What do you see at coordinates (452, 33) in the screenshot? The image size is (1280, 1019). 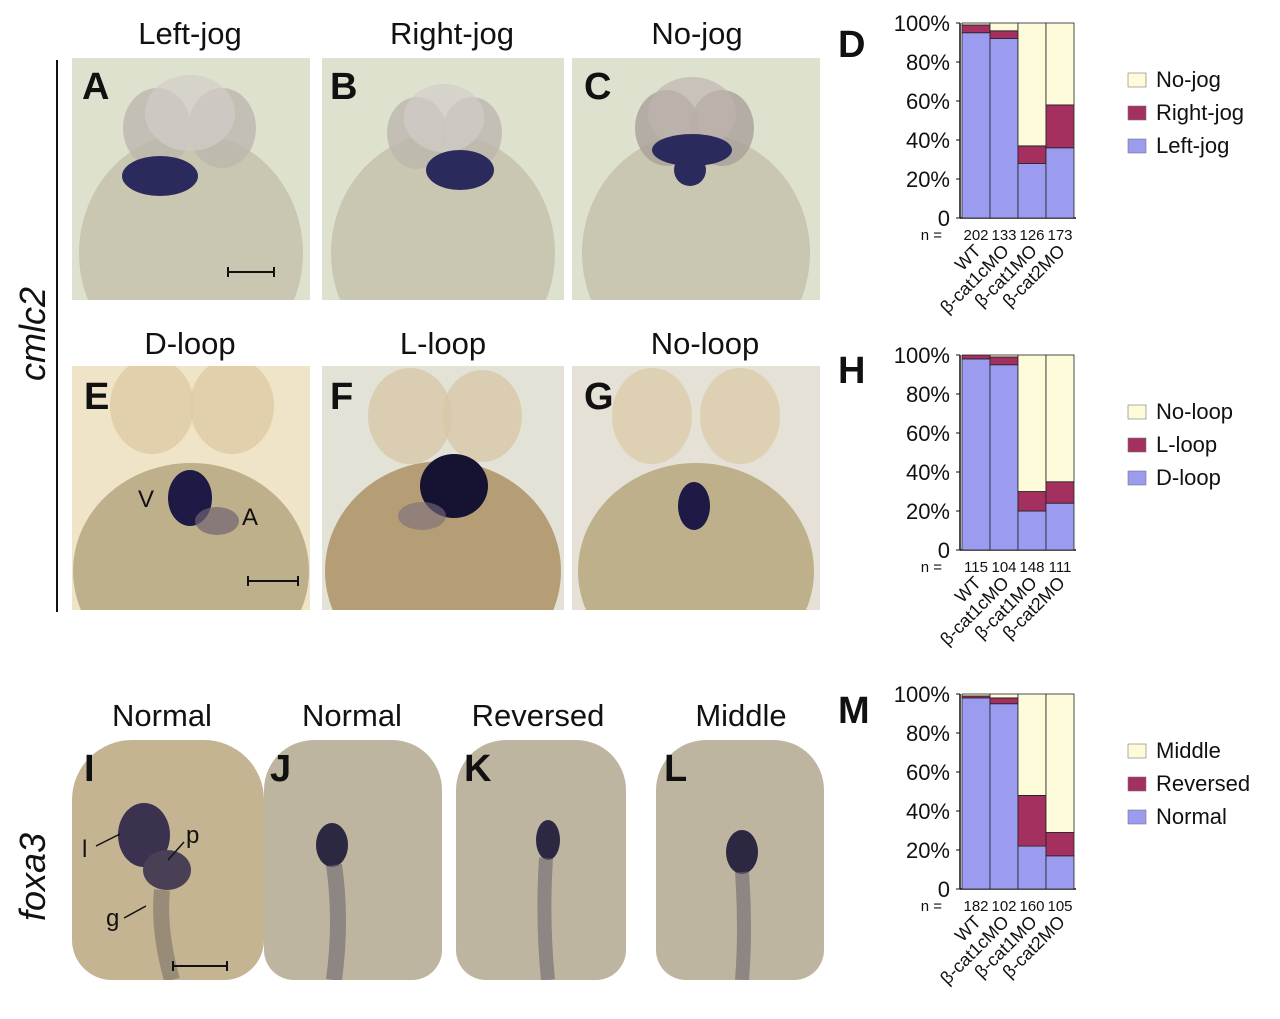 I see `title-right-jog: Right-jog` at bounding box center [452, 33].